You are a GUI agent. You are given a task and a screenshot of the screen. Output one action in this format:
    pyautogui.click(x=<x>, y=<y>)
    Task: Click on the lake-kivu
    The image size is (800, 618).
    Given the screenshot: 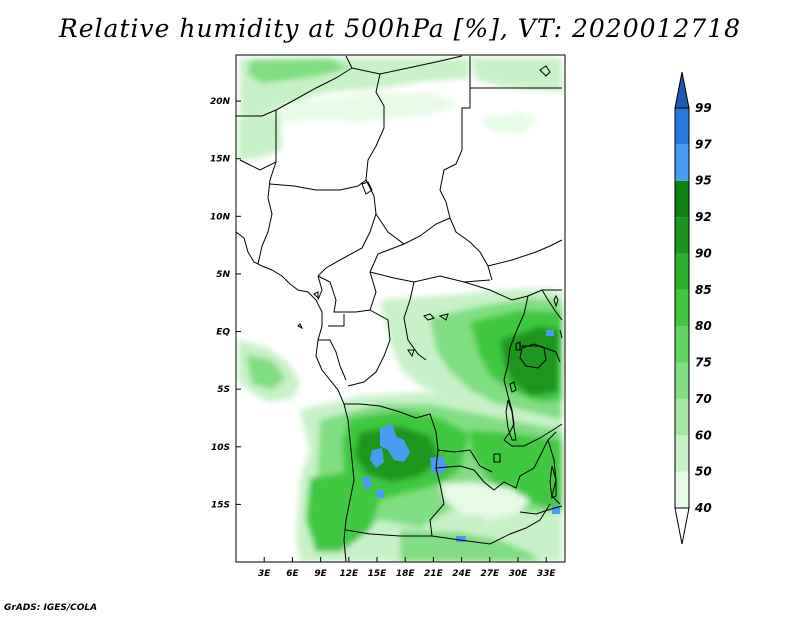 What is the action you would take?
    pyautogui.click(x=513, y=387)
    